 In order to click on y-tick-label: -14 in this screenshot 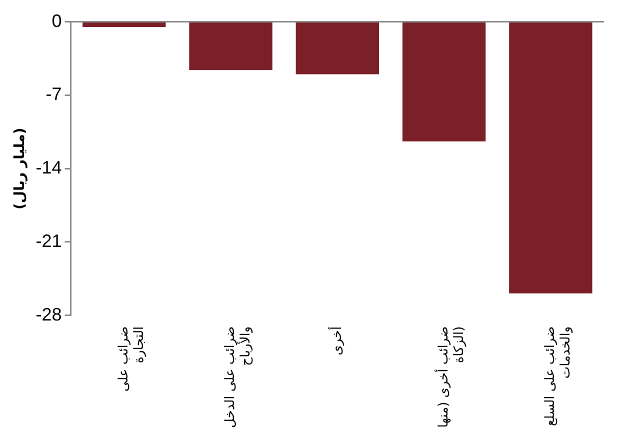, I will do `click(49, 168)`.